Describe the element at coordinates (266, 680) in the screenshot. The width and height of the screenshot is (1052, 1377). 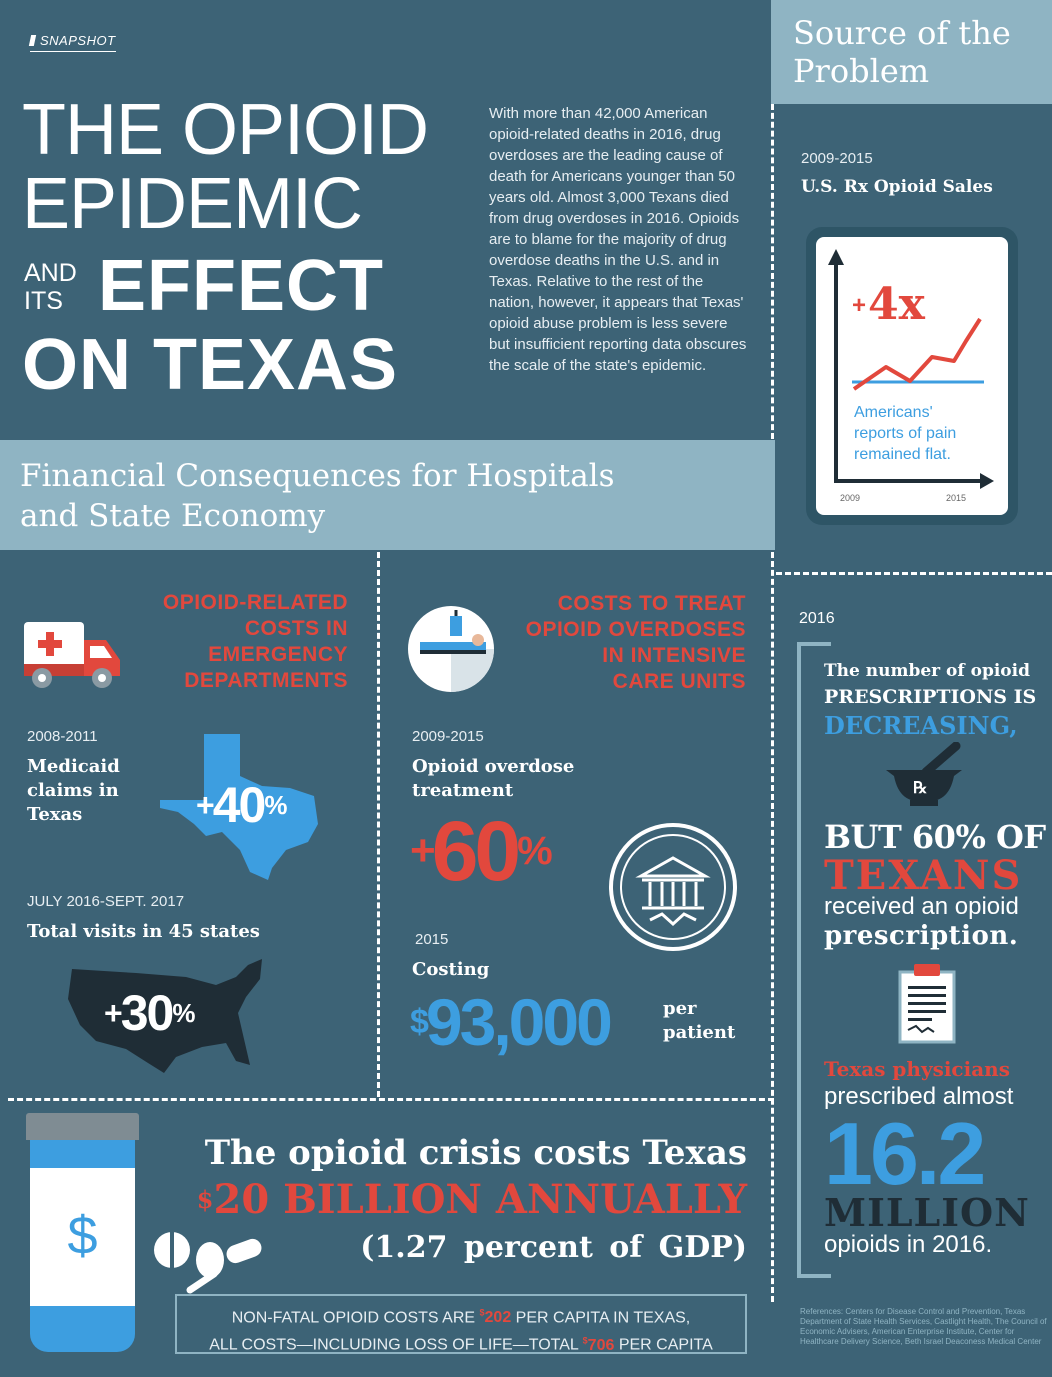
I see `emergency-heading-line-4: DEPARTMENTS` at that location.